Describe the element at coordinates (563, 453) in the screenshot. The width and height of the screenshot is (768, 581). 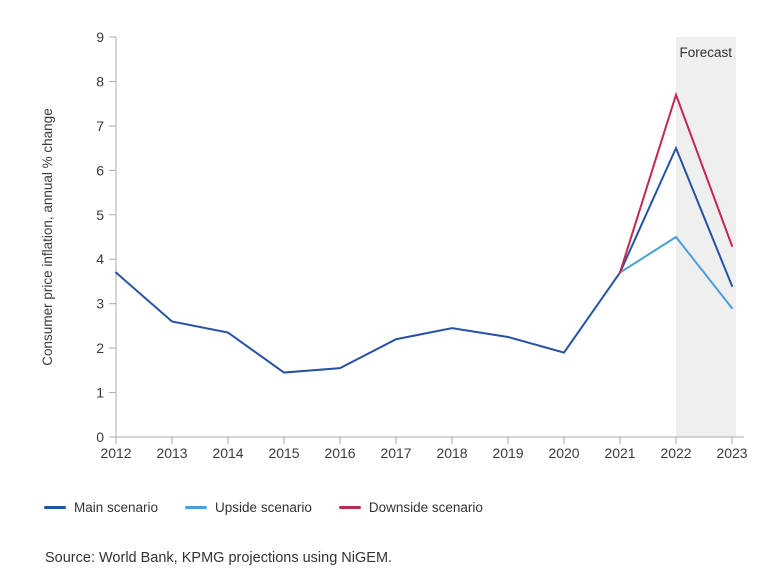
I see `x-tick-label: 2020` at that location.